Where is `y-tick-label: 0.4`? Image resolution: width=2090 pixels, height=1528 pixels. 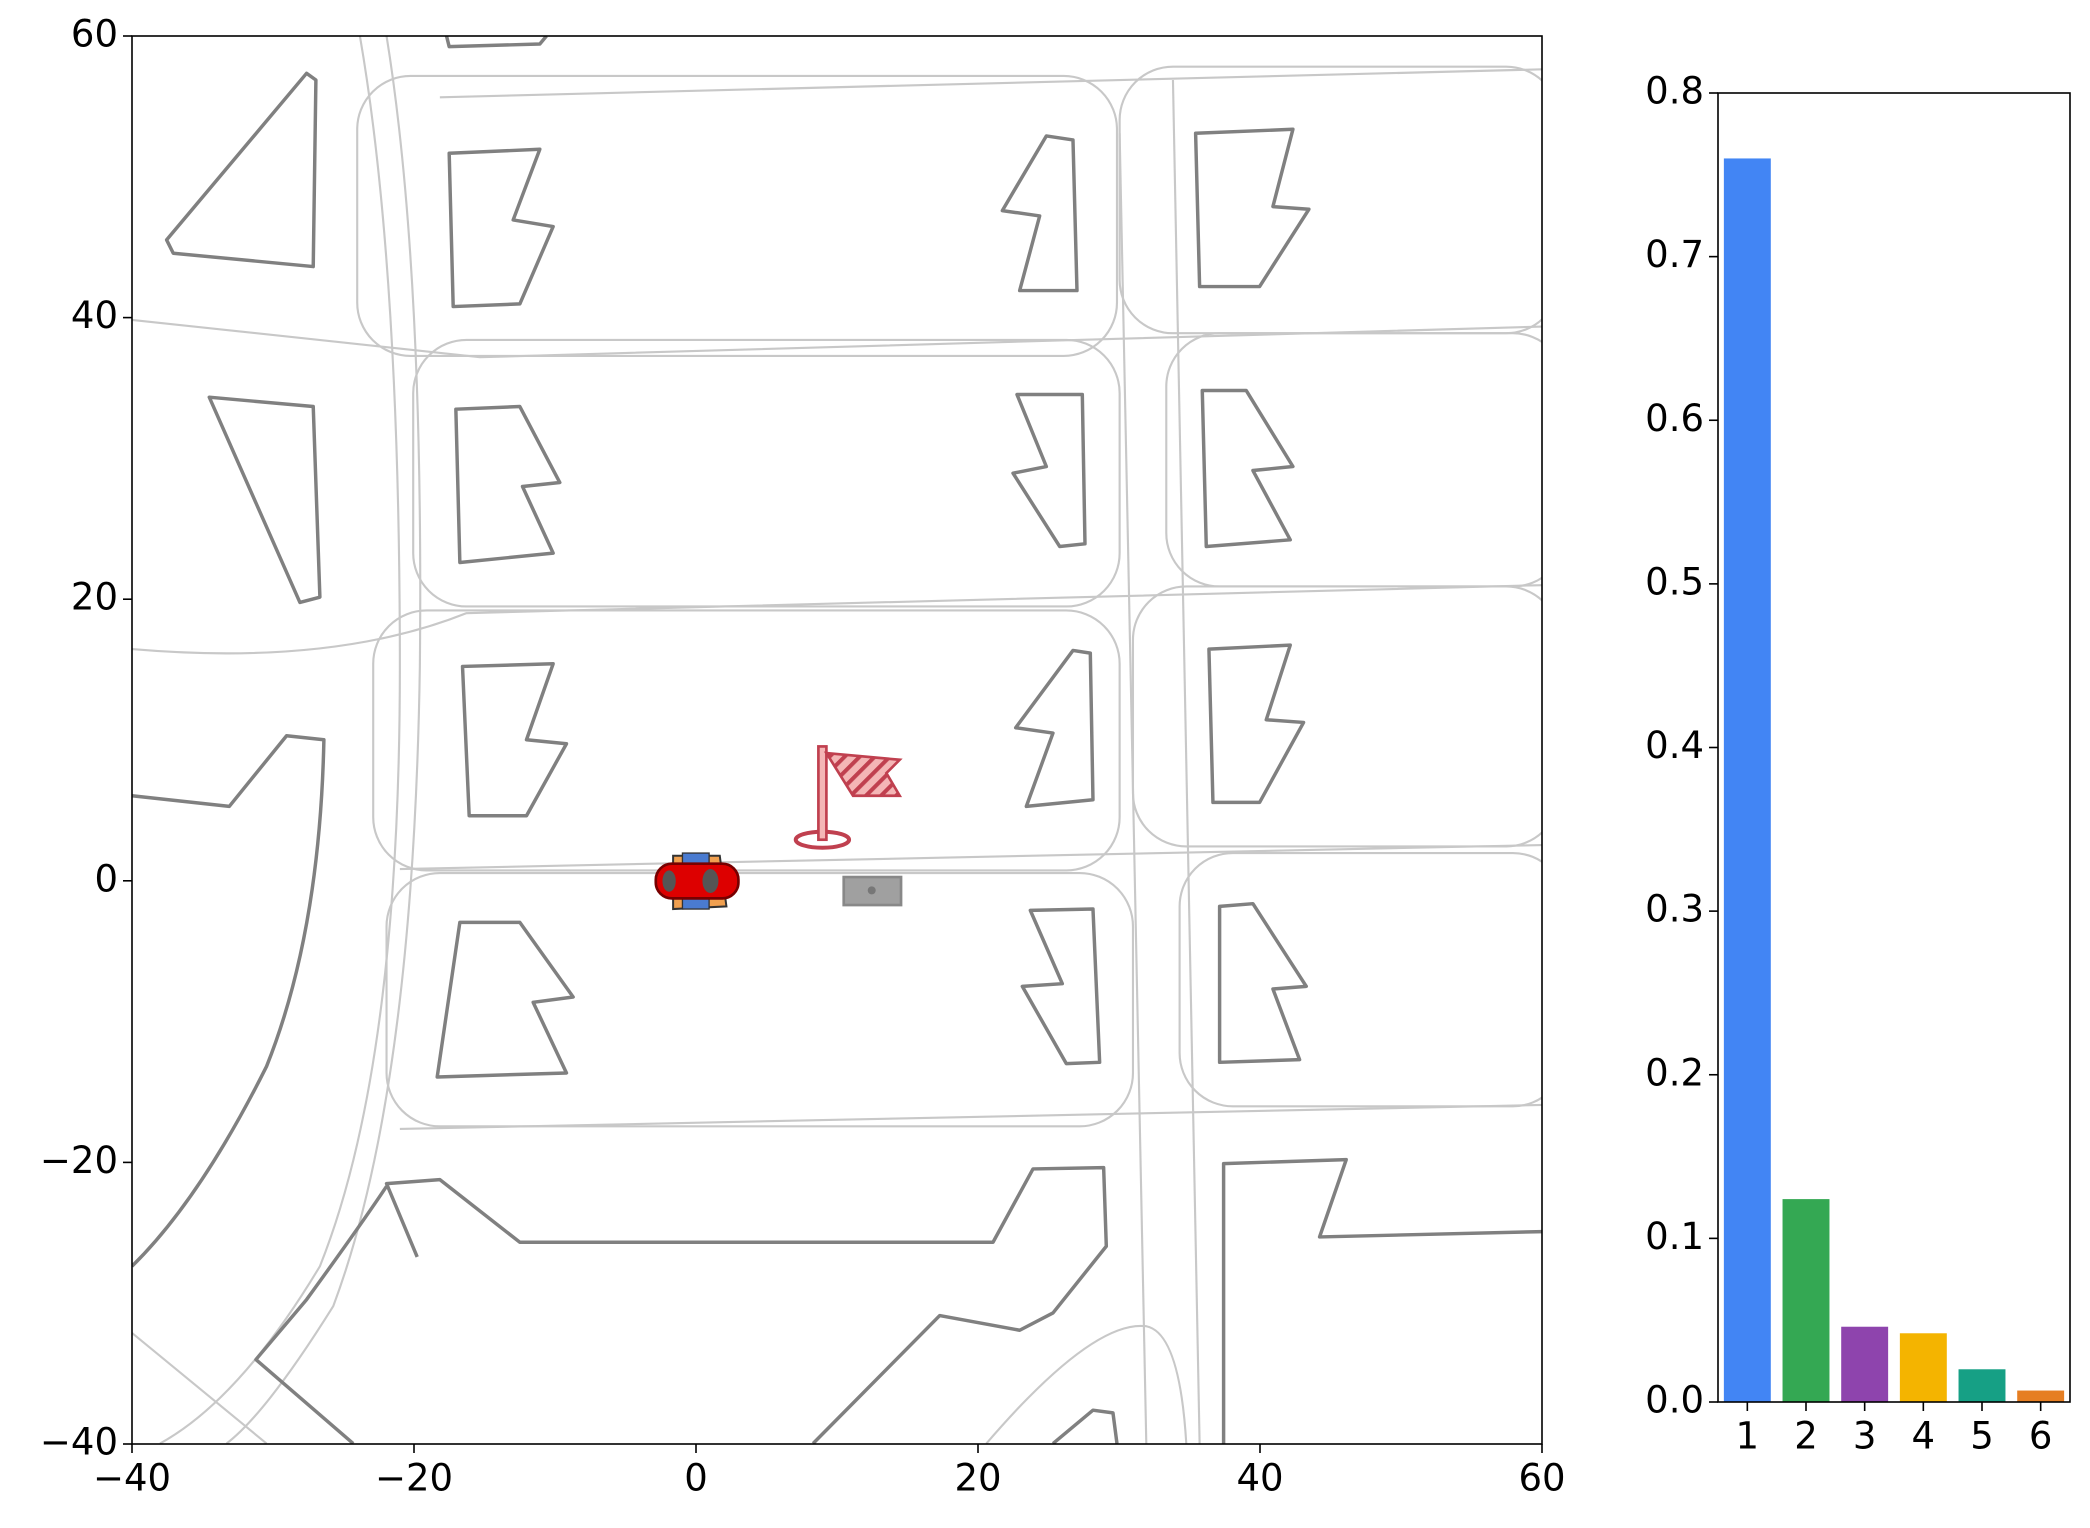 y-tick-label: 0.4 is located at coordinates (1674, 745).